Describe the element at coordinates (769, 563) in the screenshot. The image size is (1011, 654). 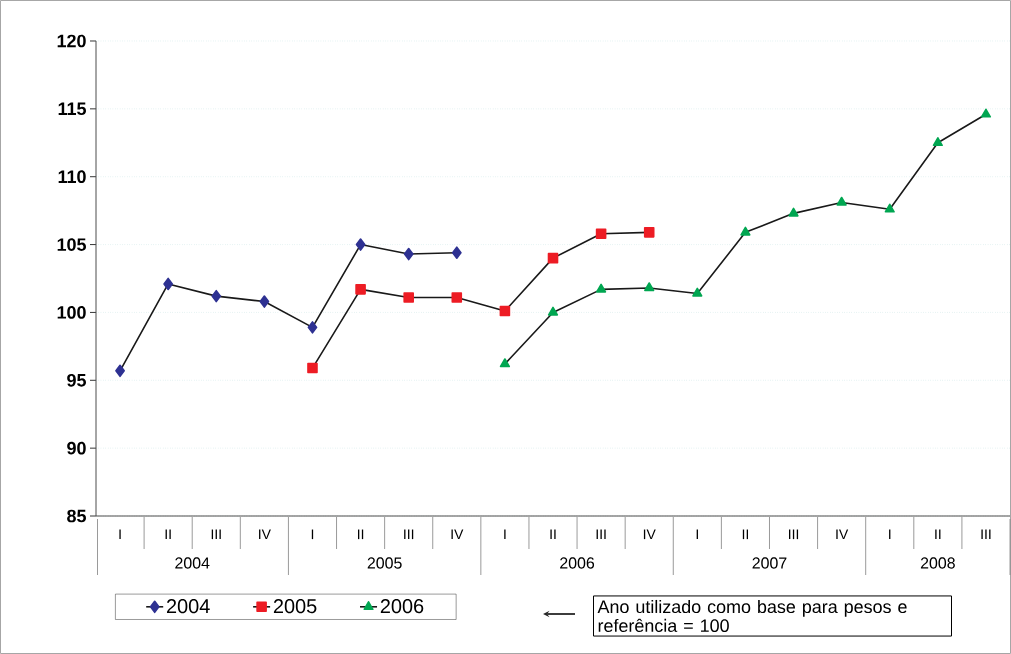
I see `text: 2007` at that location.